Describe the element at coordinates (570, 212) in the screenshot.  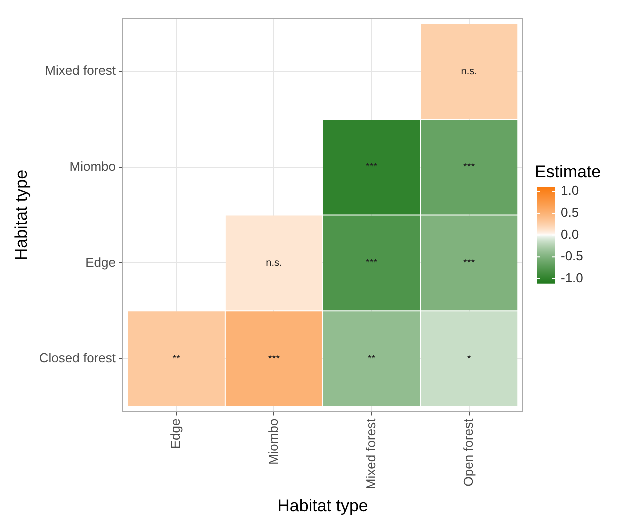
I see `color-bar-label: 0.5` at that location.